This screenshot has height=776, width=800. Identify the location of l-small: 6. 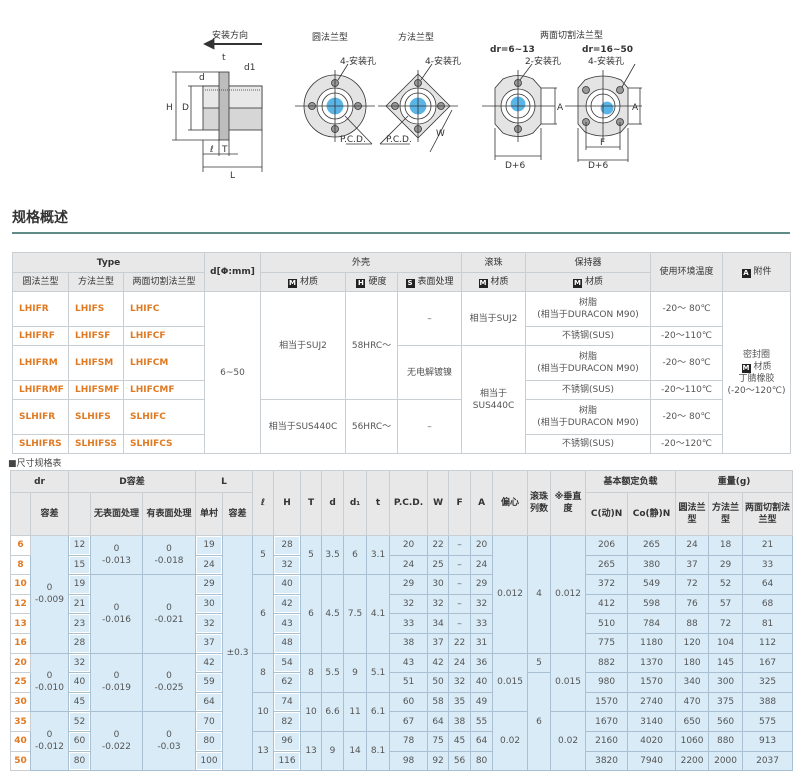
(263, 614).